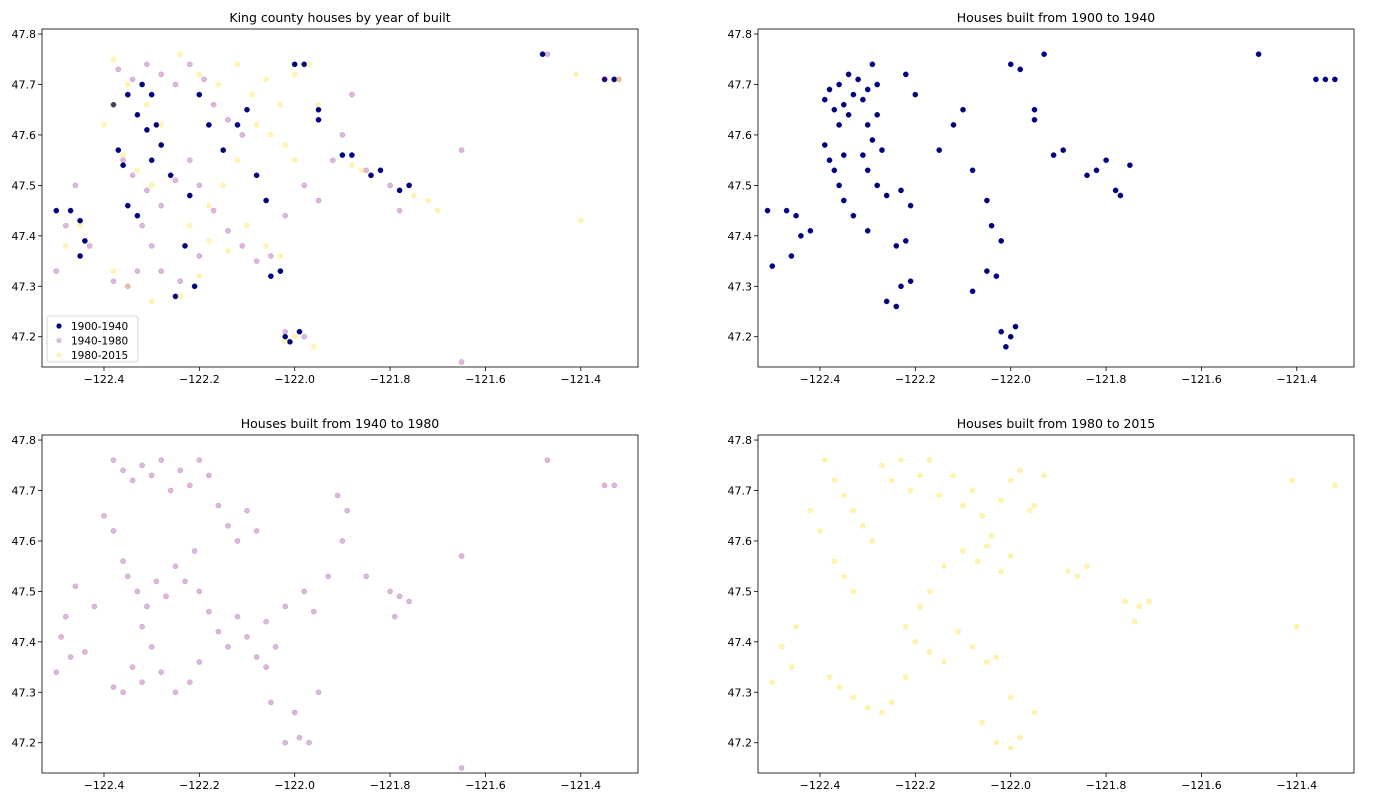  What do you see at coordinates (820, 379) in the screenshot?
I see `x-tick-label: −122.4` at bounding box center [820, 379].